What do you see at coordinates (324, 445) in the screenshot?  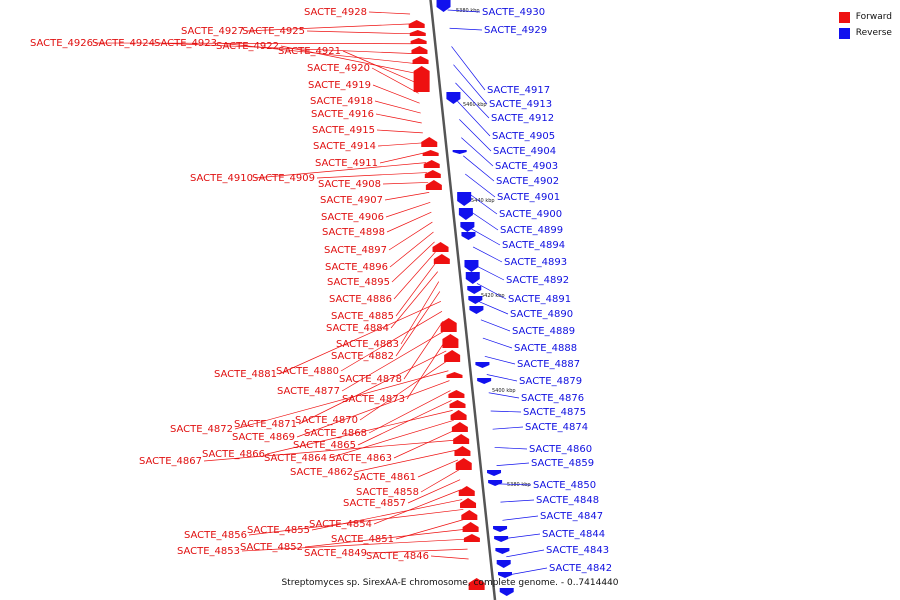 I see `gene-label: SACTE_4865` at bounding box center [324, 445].